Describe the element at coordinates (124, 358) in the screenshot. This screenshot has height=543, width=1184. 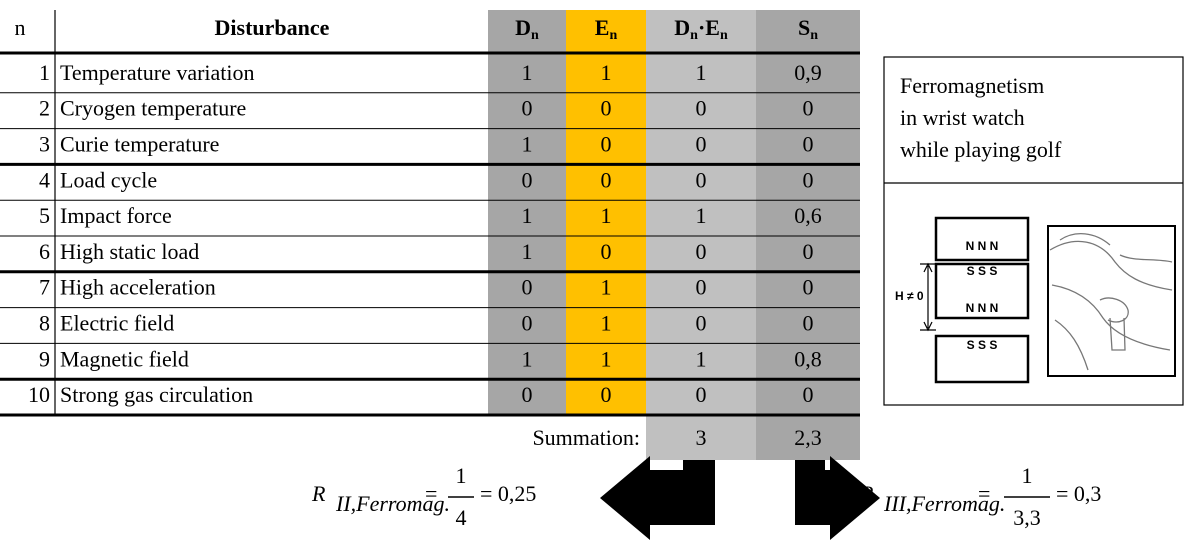
I see `disturbance: Magnetic field` at that location.